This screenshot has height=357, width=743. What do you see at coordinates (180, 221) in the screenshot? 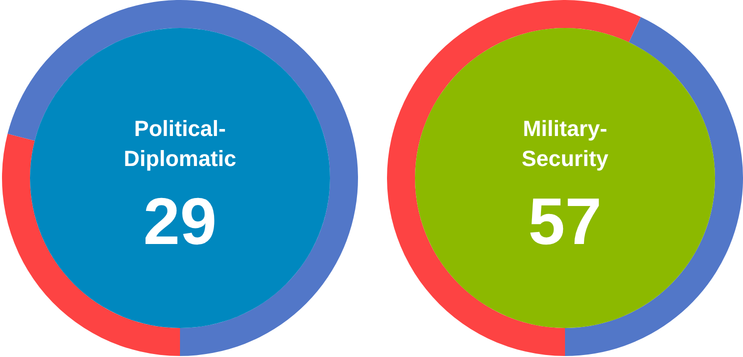
I see `data-label: 29` at bounding box center [180, 221].